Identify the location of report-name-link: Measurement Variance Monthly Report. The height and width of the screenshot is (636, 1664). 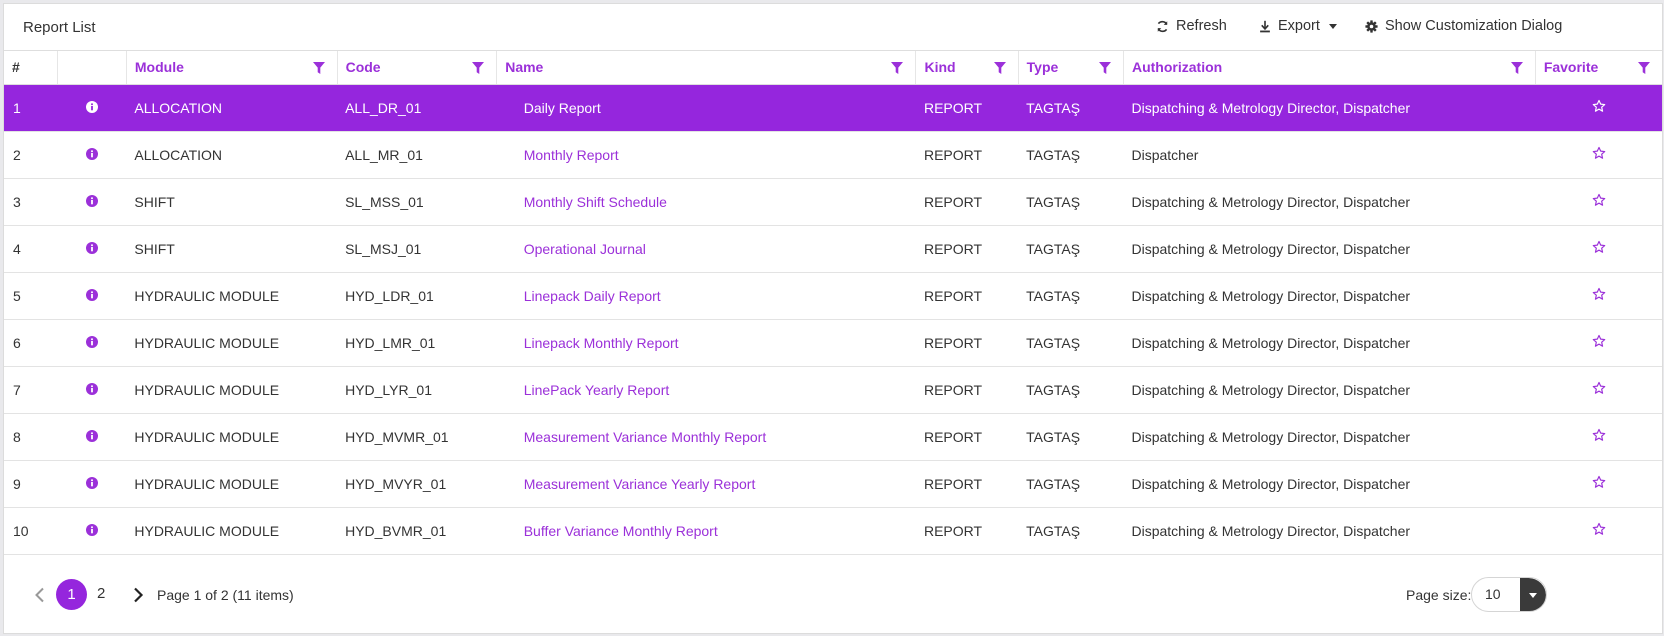
(645, 436).